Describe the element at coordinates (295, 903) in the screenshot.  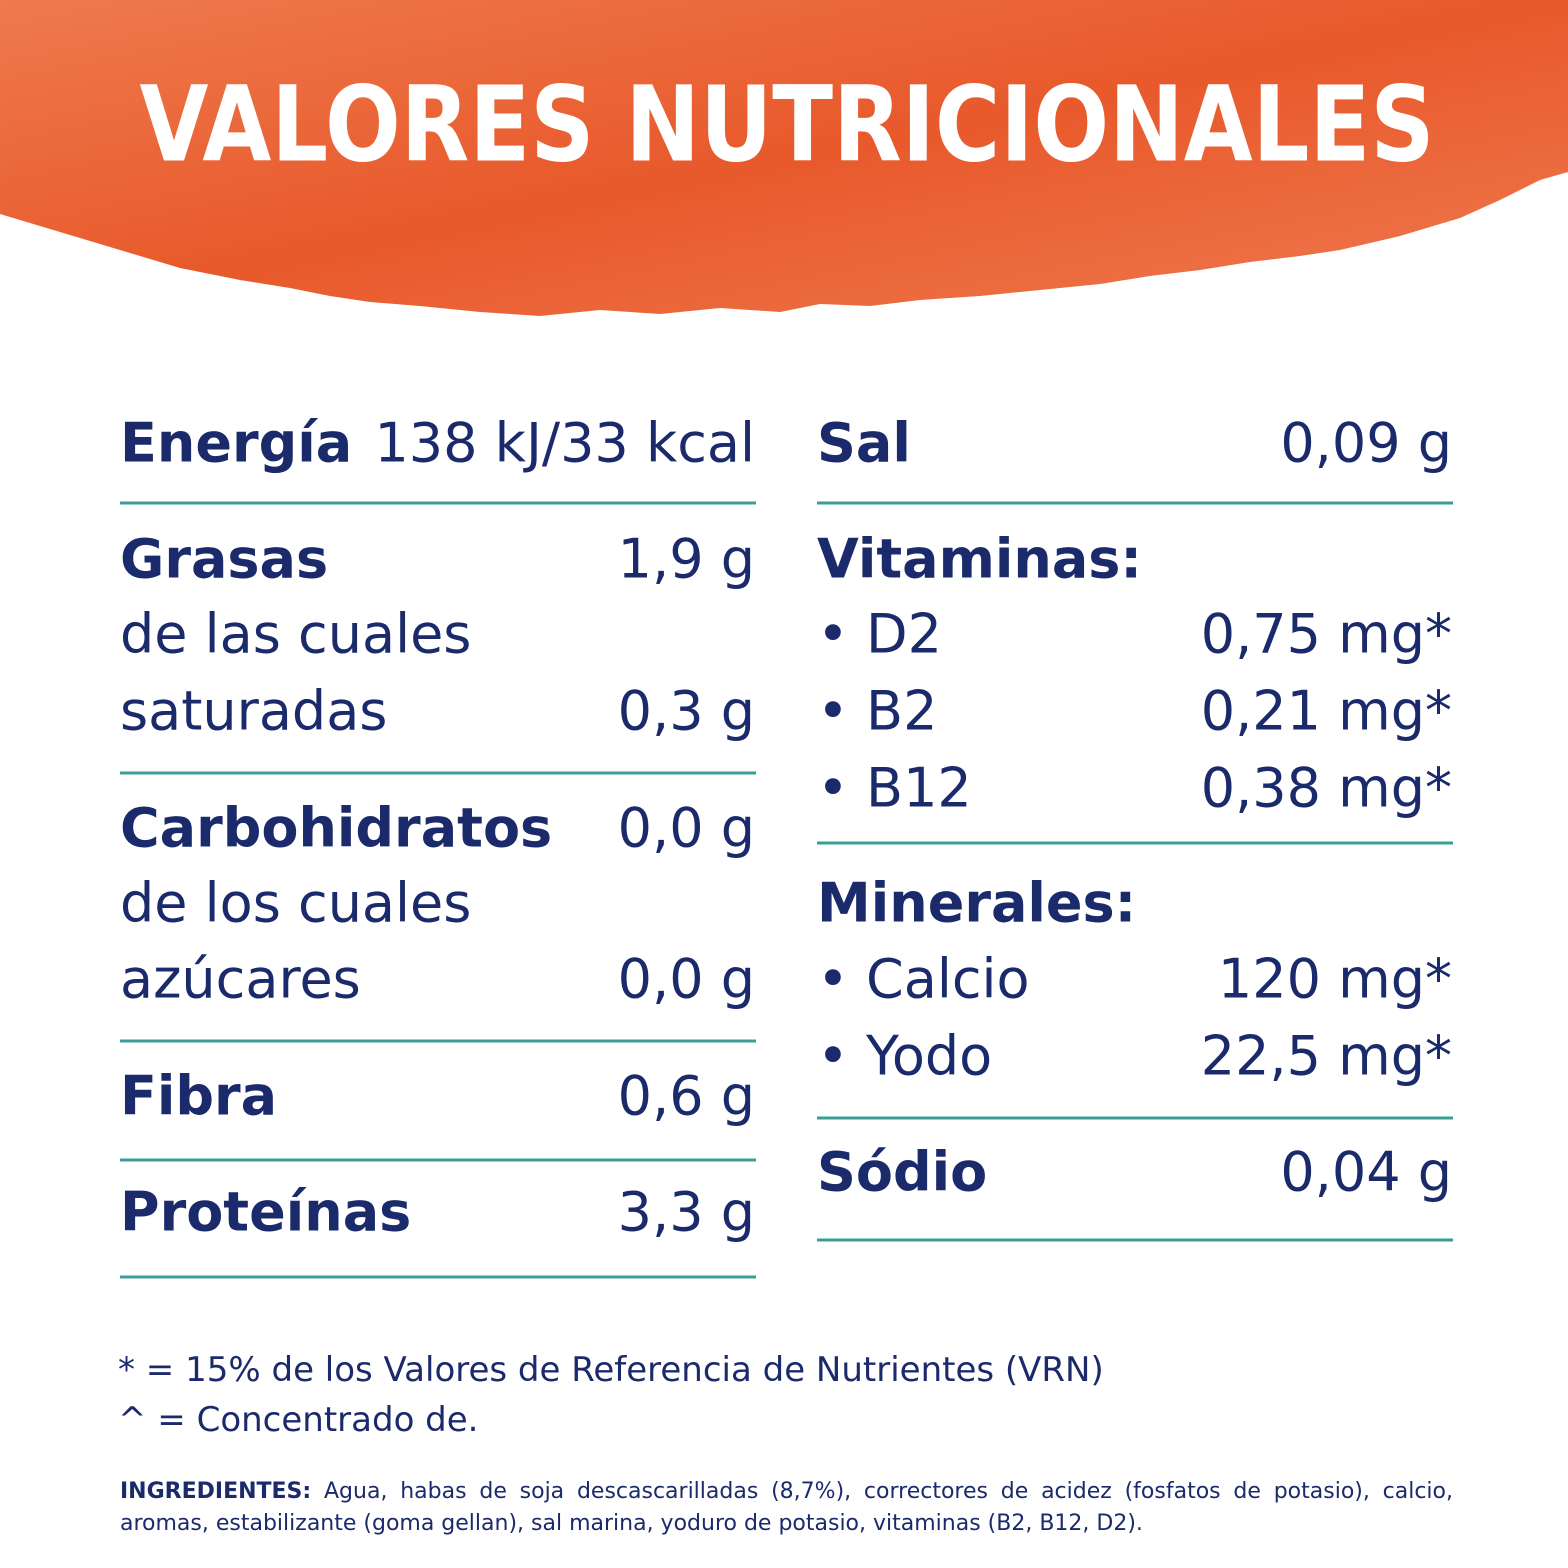
I see `row-label: de los cuales` at that location.